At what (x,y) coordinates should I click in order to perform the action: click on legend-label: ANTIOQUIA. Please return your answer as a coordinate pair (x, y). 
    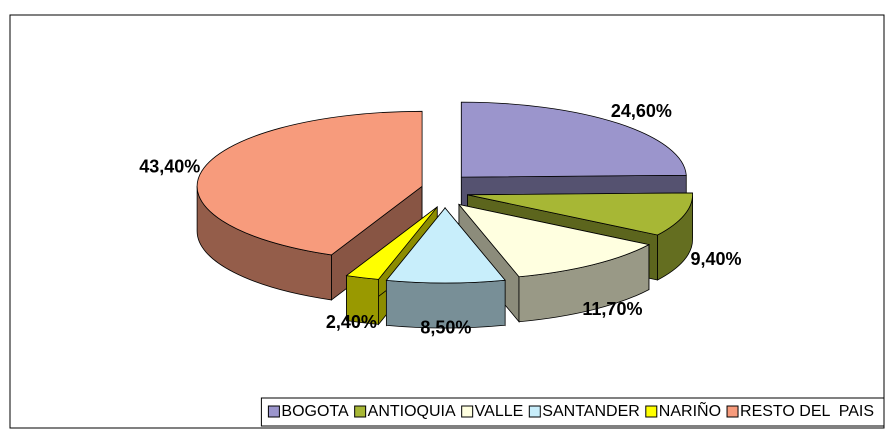
    Looking at the image, I should click on (412, 411).